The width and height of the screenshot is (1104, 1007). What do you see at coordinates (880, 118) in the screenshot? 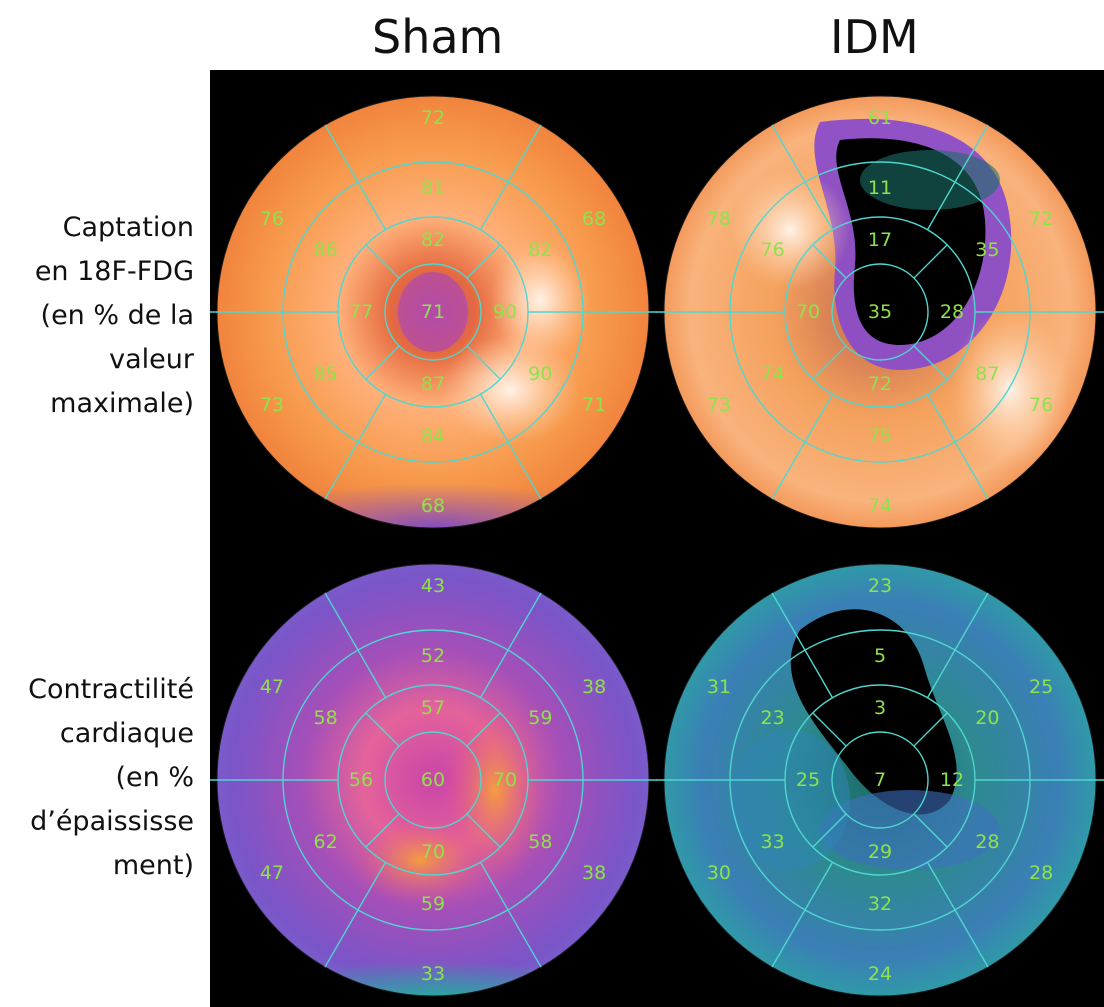
I see `segment-value: 61` at bounding box center [880, 118].